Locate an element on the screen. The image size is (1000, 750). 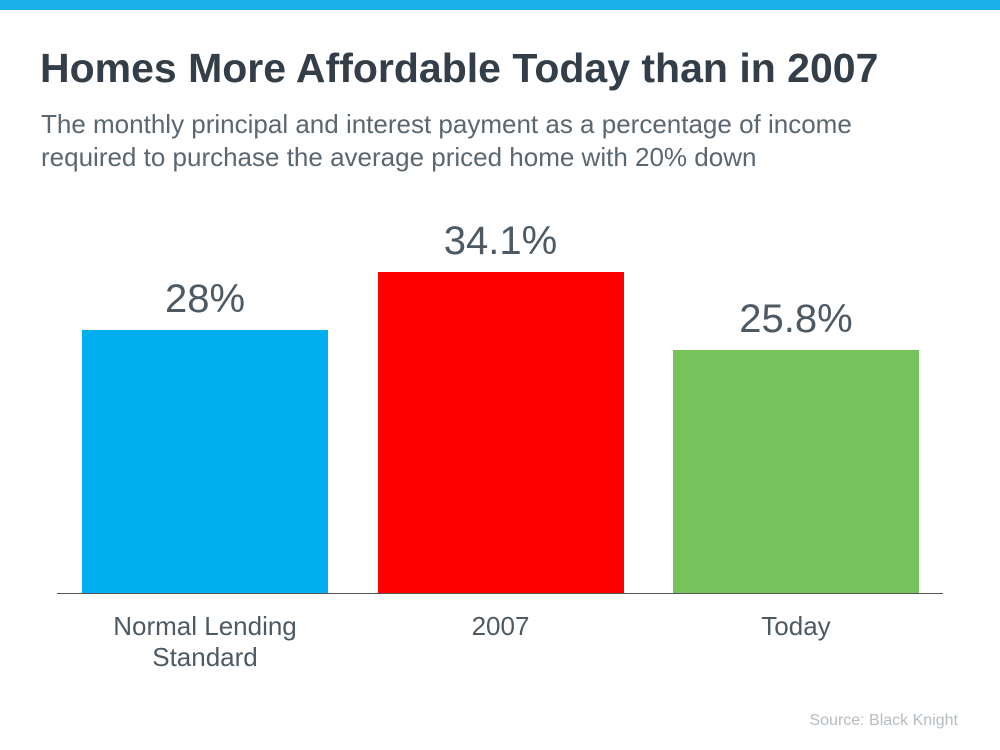
value-label: 25.8% is located at coordinates (796, 319).